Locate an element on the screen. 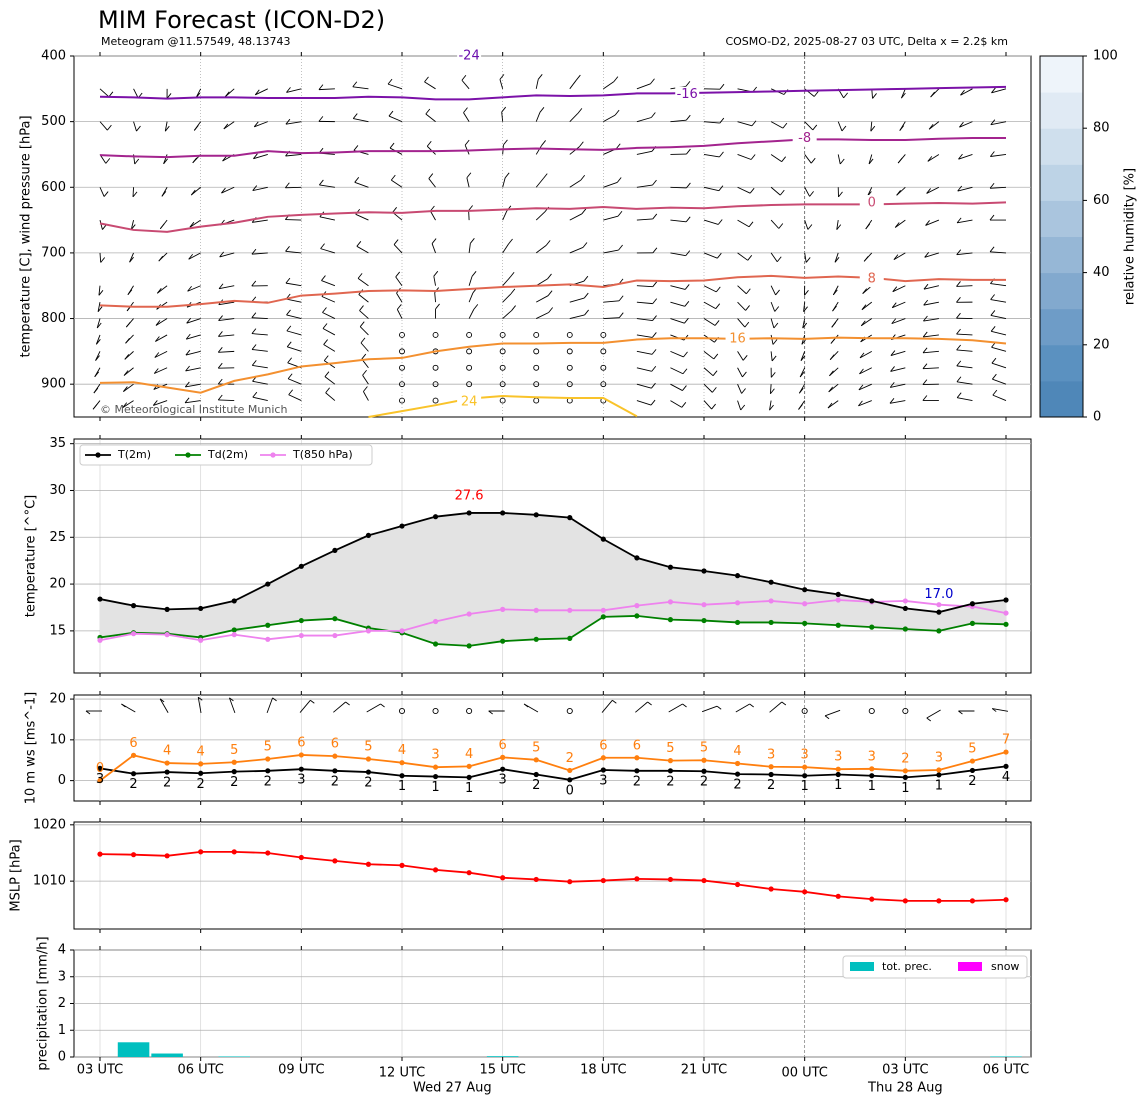  mslp-line-marker is located at coordinates (469, 873).